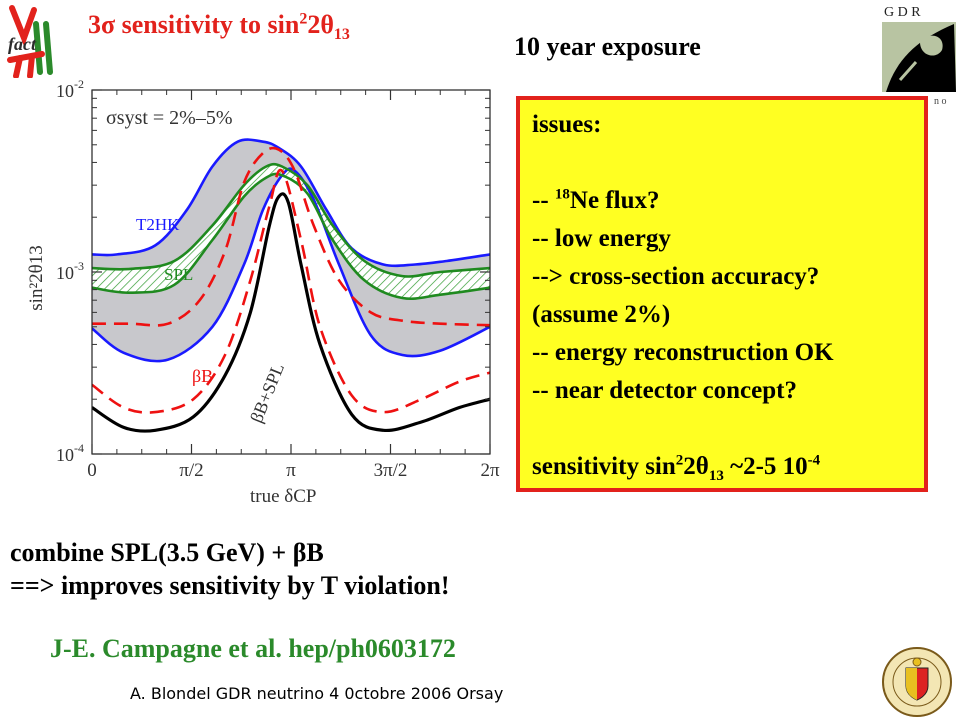 The width and height of the screenshot is (960, 720). I want to click on bbspl-label: βB+SPL, so click(267, 392).